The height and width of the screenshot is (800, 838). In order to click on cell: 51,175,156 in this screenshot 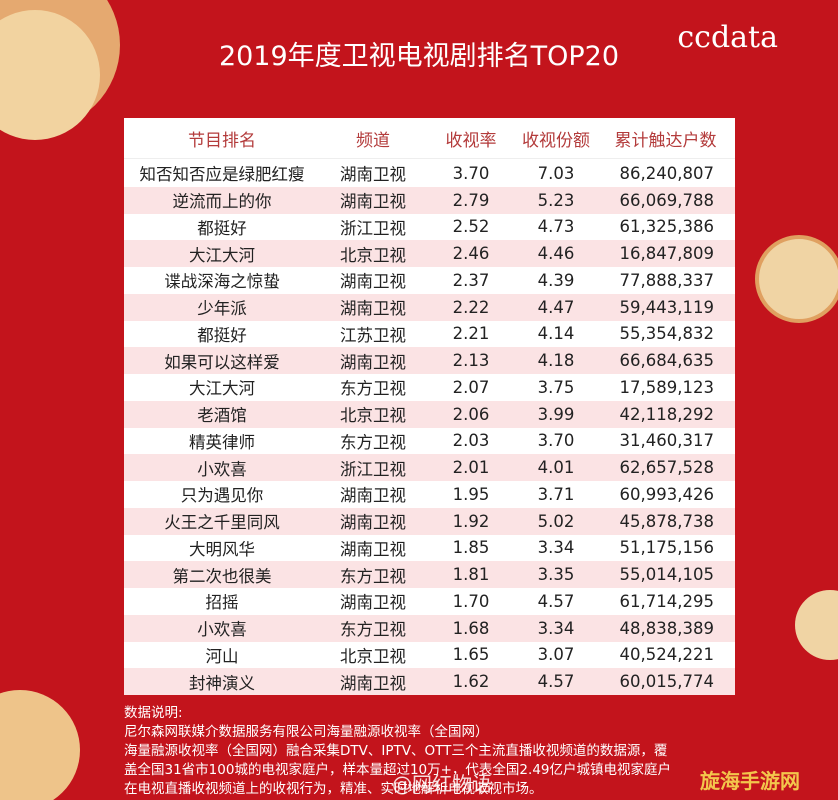, I will do `click(666, 548)`.